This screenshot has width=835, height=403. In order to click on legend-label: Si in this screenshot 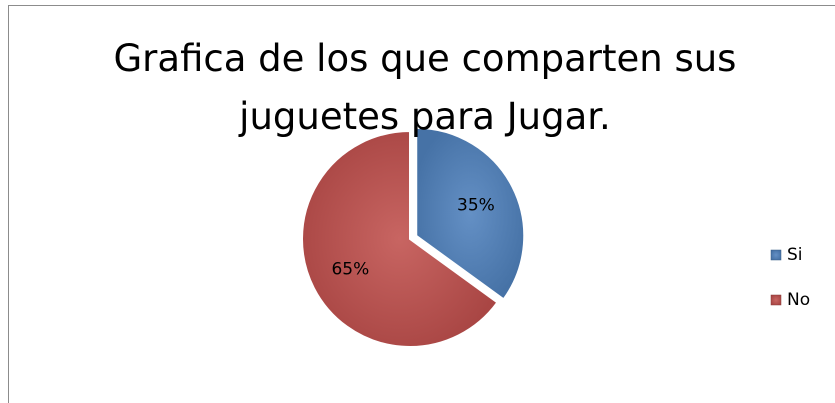, I will do `click(795, 255)`.